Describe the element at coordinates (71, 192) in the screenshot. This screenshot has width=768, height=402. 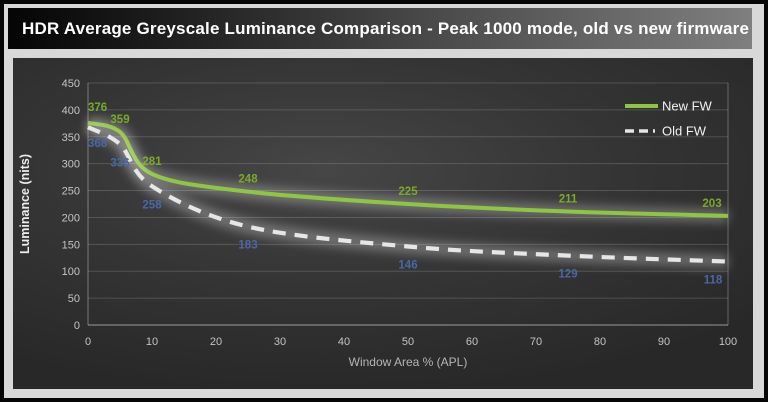
I see `y-tick-label: 250` at that location.